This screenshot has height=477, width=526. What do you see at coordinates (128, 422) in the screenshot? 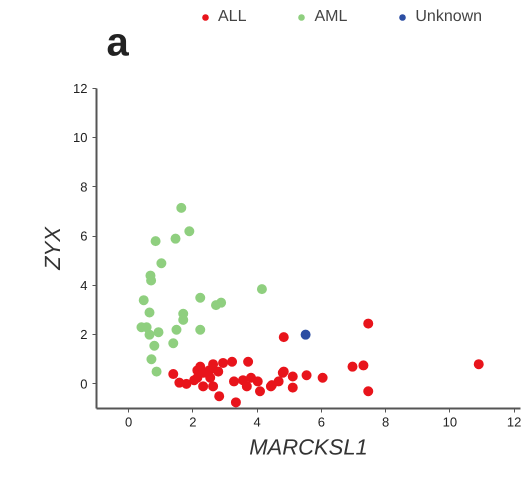
I see `x-tick-label: 0` at bounding box center [128, 422].